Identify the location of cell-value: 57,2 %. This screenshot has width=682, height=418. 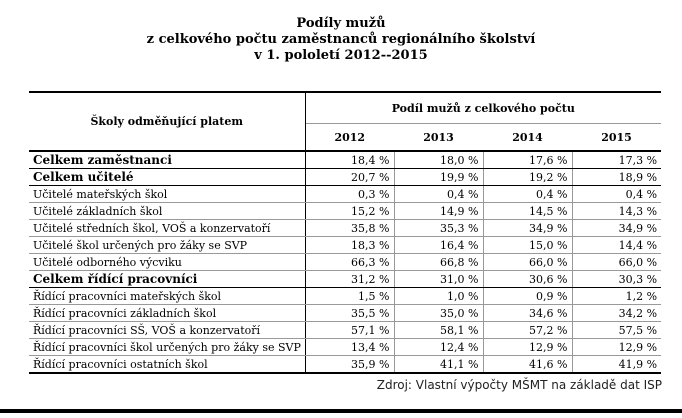
(527, 330).